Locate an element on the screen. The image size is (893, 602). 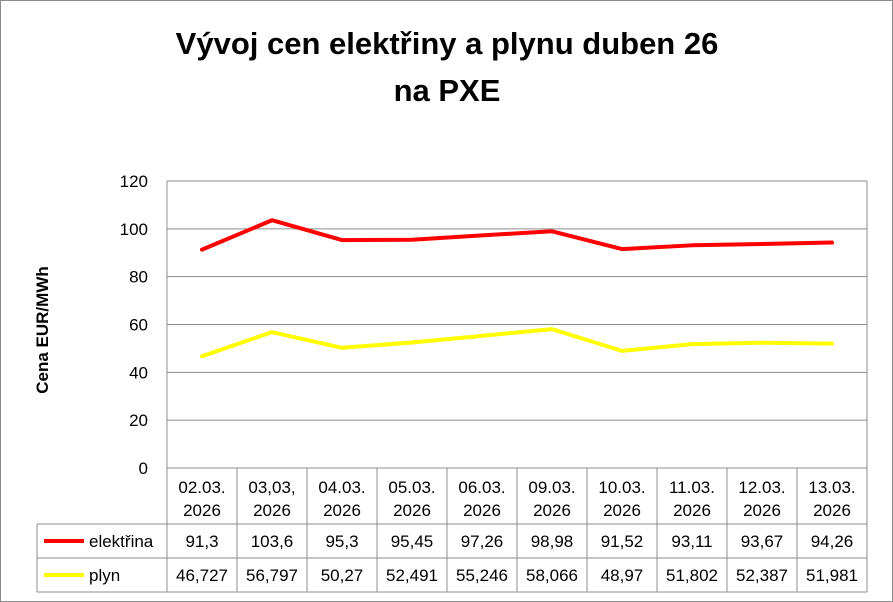
y-tick-label: 0 is located at coordinates (143, 468).